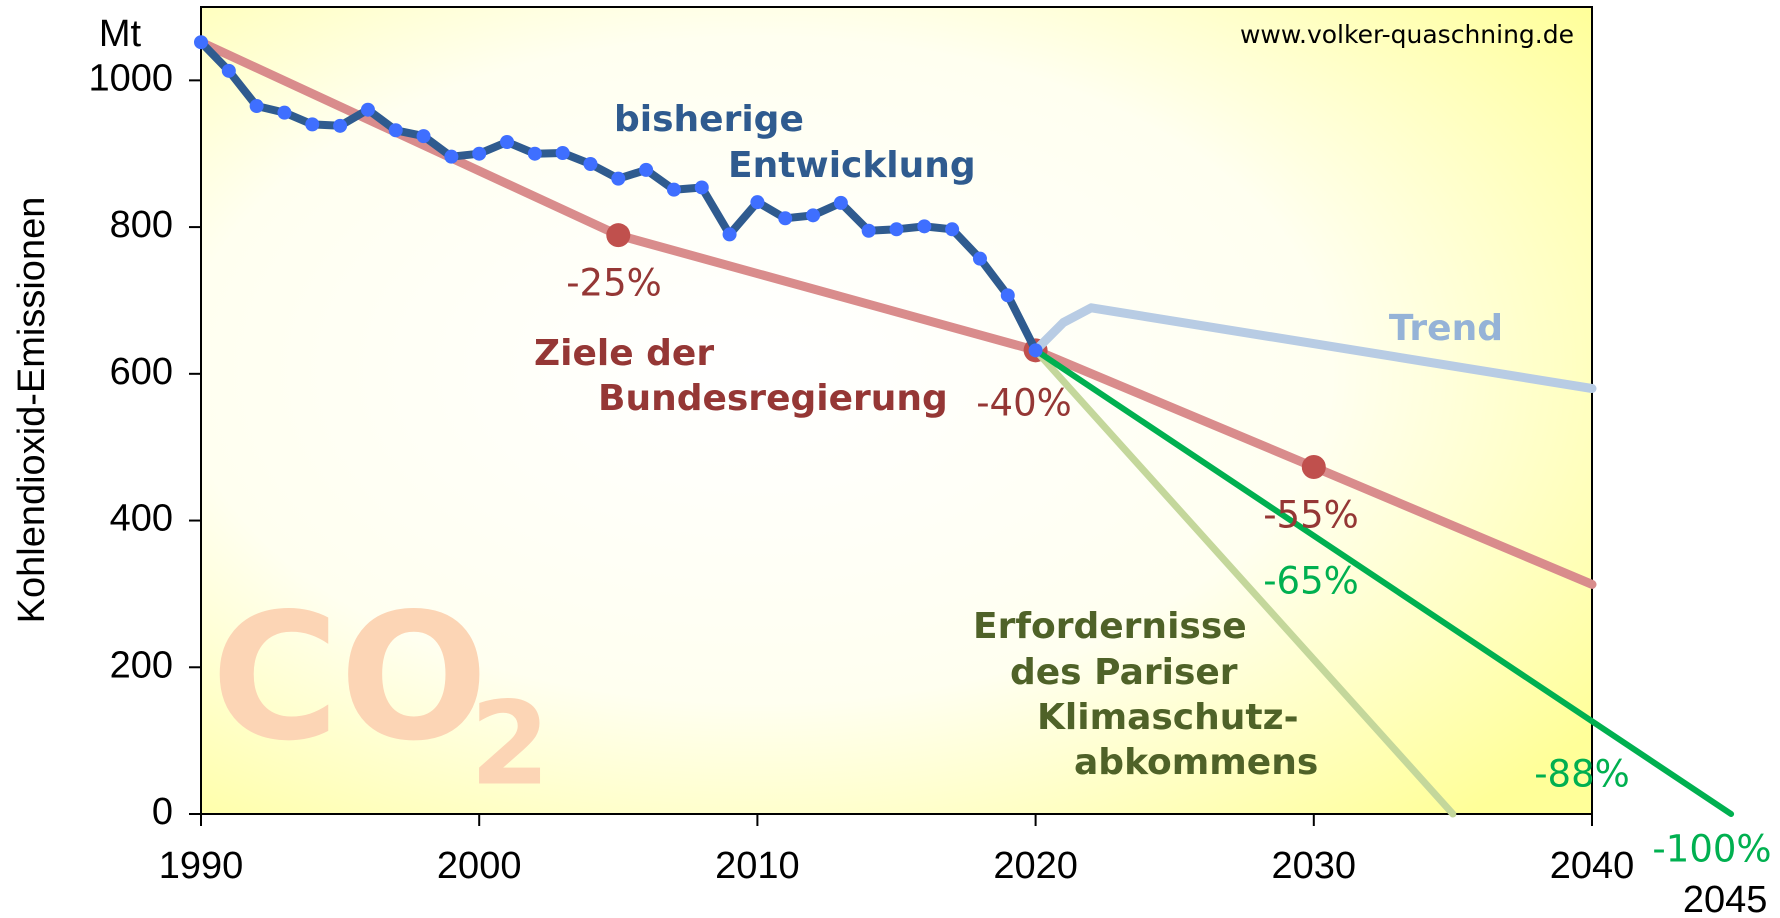 The image size is (1780, 918). I want to click on y-tick-label: 800, so click(141, 225).